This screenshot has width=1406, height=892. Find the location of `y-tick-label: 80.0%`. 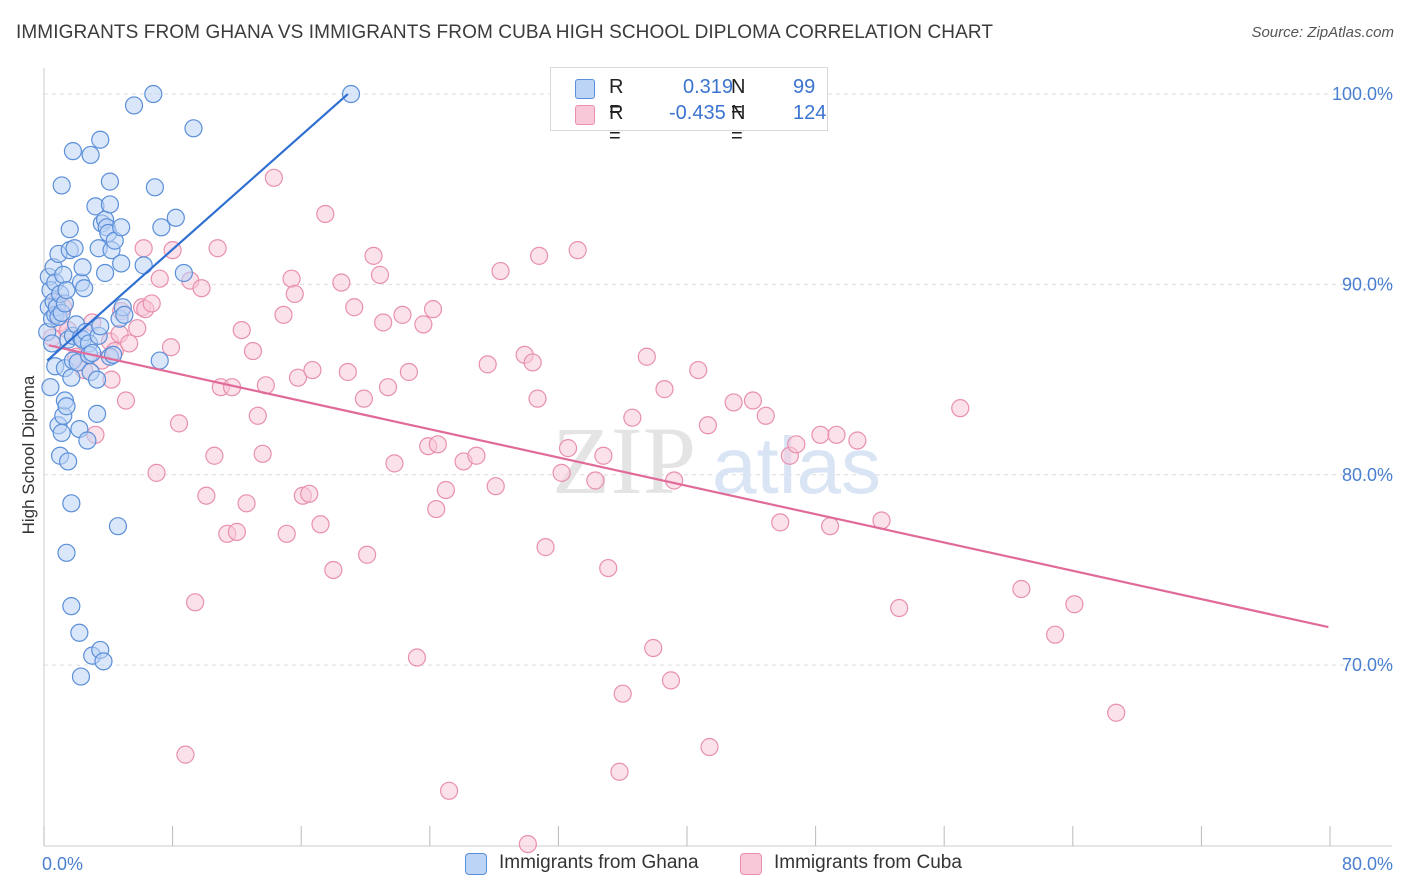

y-tick-label: 80.0% is located at coordinates (1367, 475).